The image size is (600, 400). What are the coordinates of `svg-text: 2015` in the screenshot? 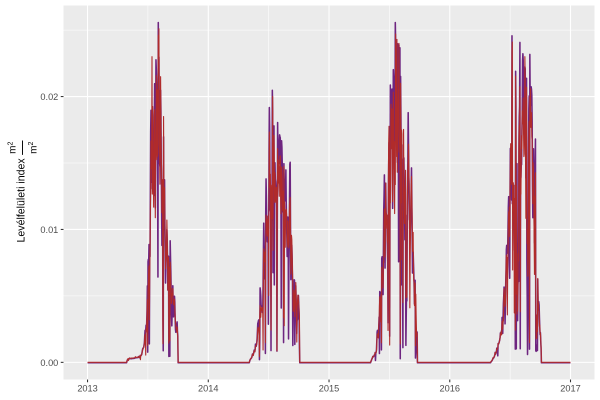 It's located at (329, 389).